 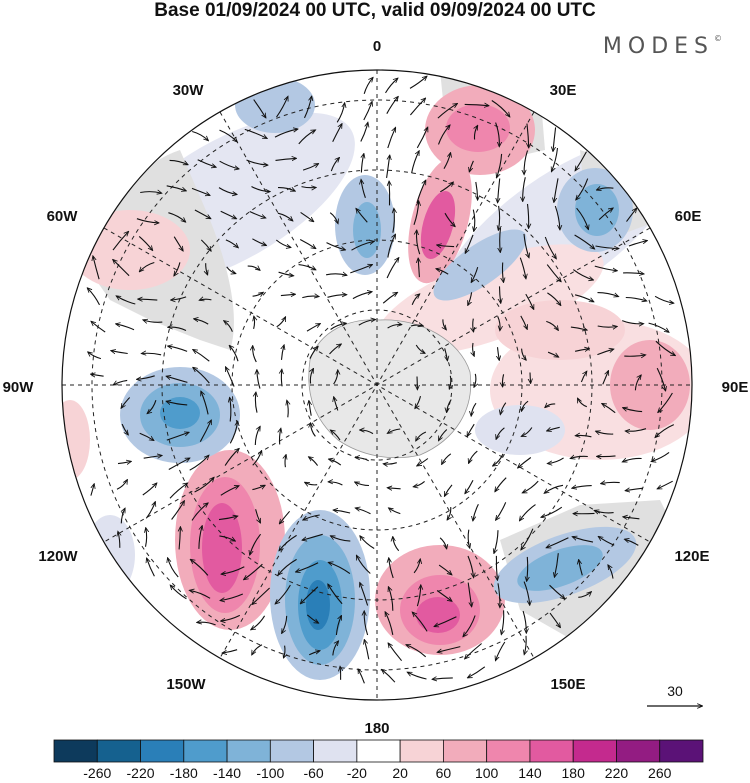 I want to click on lon-label-180: 180, so click(x=376, y=728).